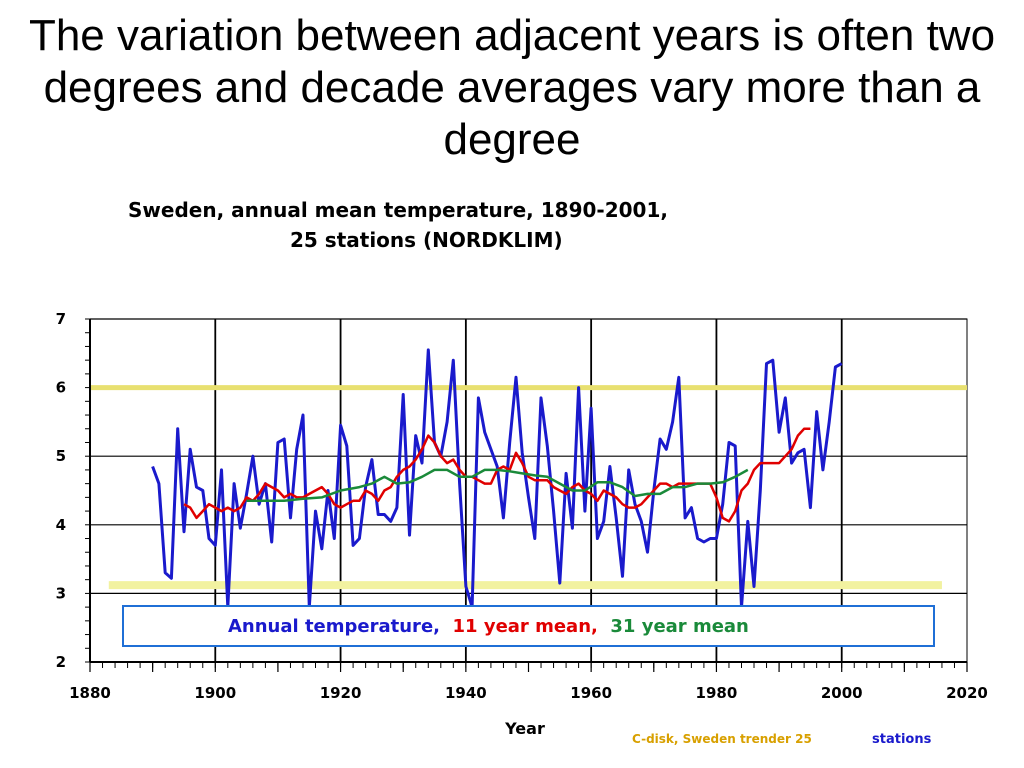  I want to click on footnote-source: C-disk, Sweden trender 25, so click(722, 739).